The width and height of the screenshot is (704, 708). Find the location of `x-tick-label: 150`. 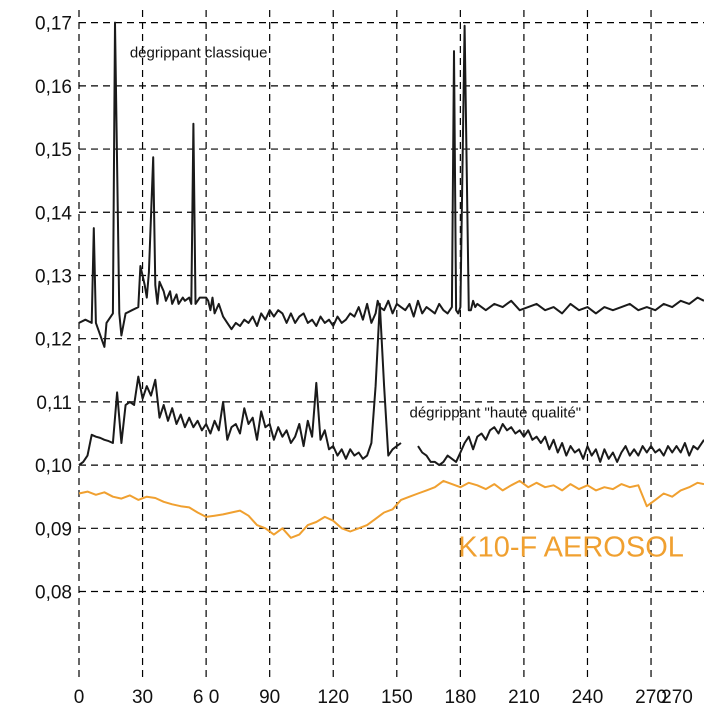

x-tick-label: 150 is located at coordinates (397, 697).